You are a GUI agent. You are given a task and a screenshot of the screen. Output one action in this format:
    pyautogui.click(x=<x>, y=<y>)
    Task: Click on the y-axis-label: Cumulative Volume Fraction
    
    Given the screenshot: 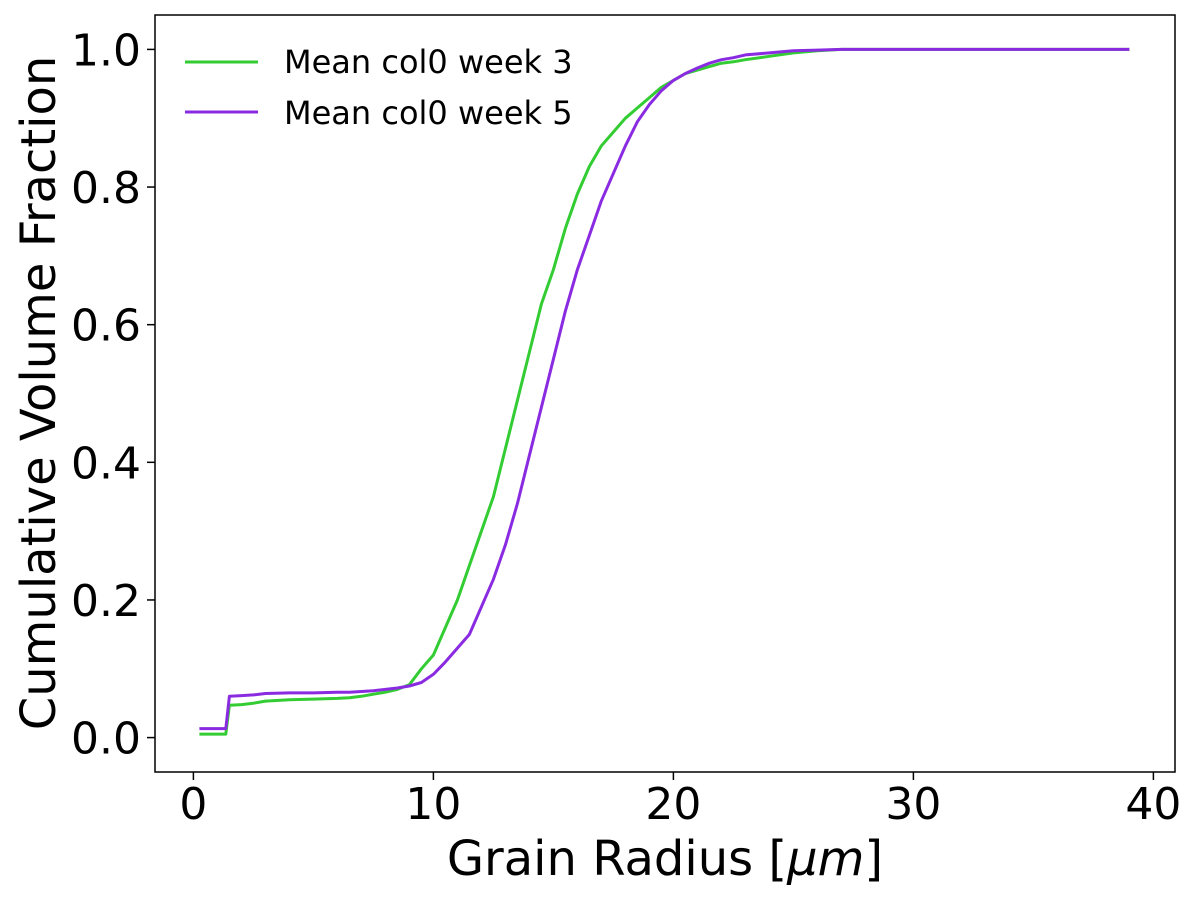 What is the action you would take?
    pyautogui.click(x=39, y=393)
    